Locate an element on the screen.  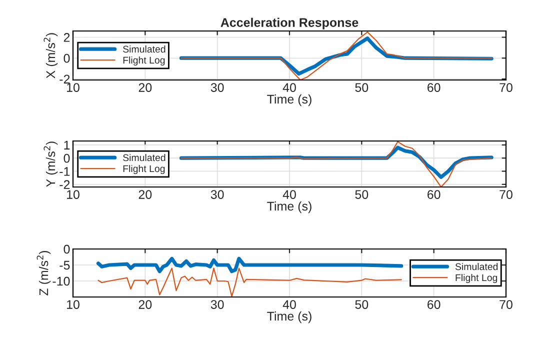
series-label: Flight Log is located at coordinates (144, 169).